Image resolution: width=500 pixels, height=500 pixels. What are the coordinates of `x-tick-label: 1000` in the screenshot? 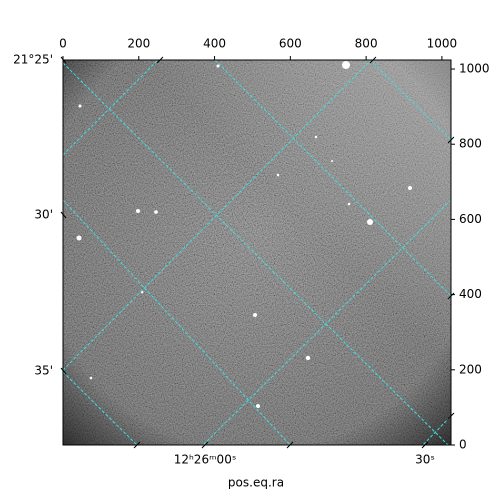 It's located at (442, 44).